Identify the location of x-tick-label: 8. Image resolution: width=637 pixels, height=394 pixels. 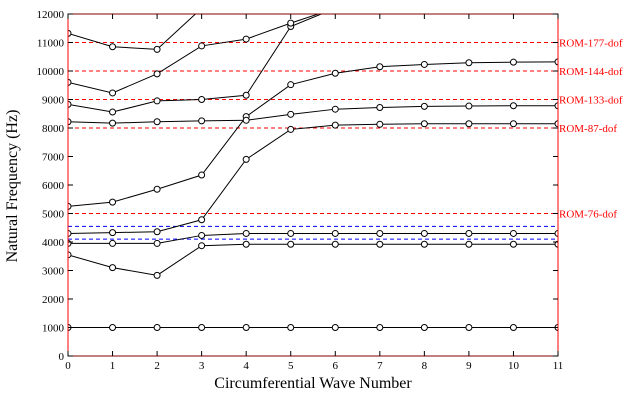
(425, 366).